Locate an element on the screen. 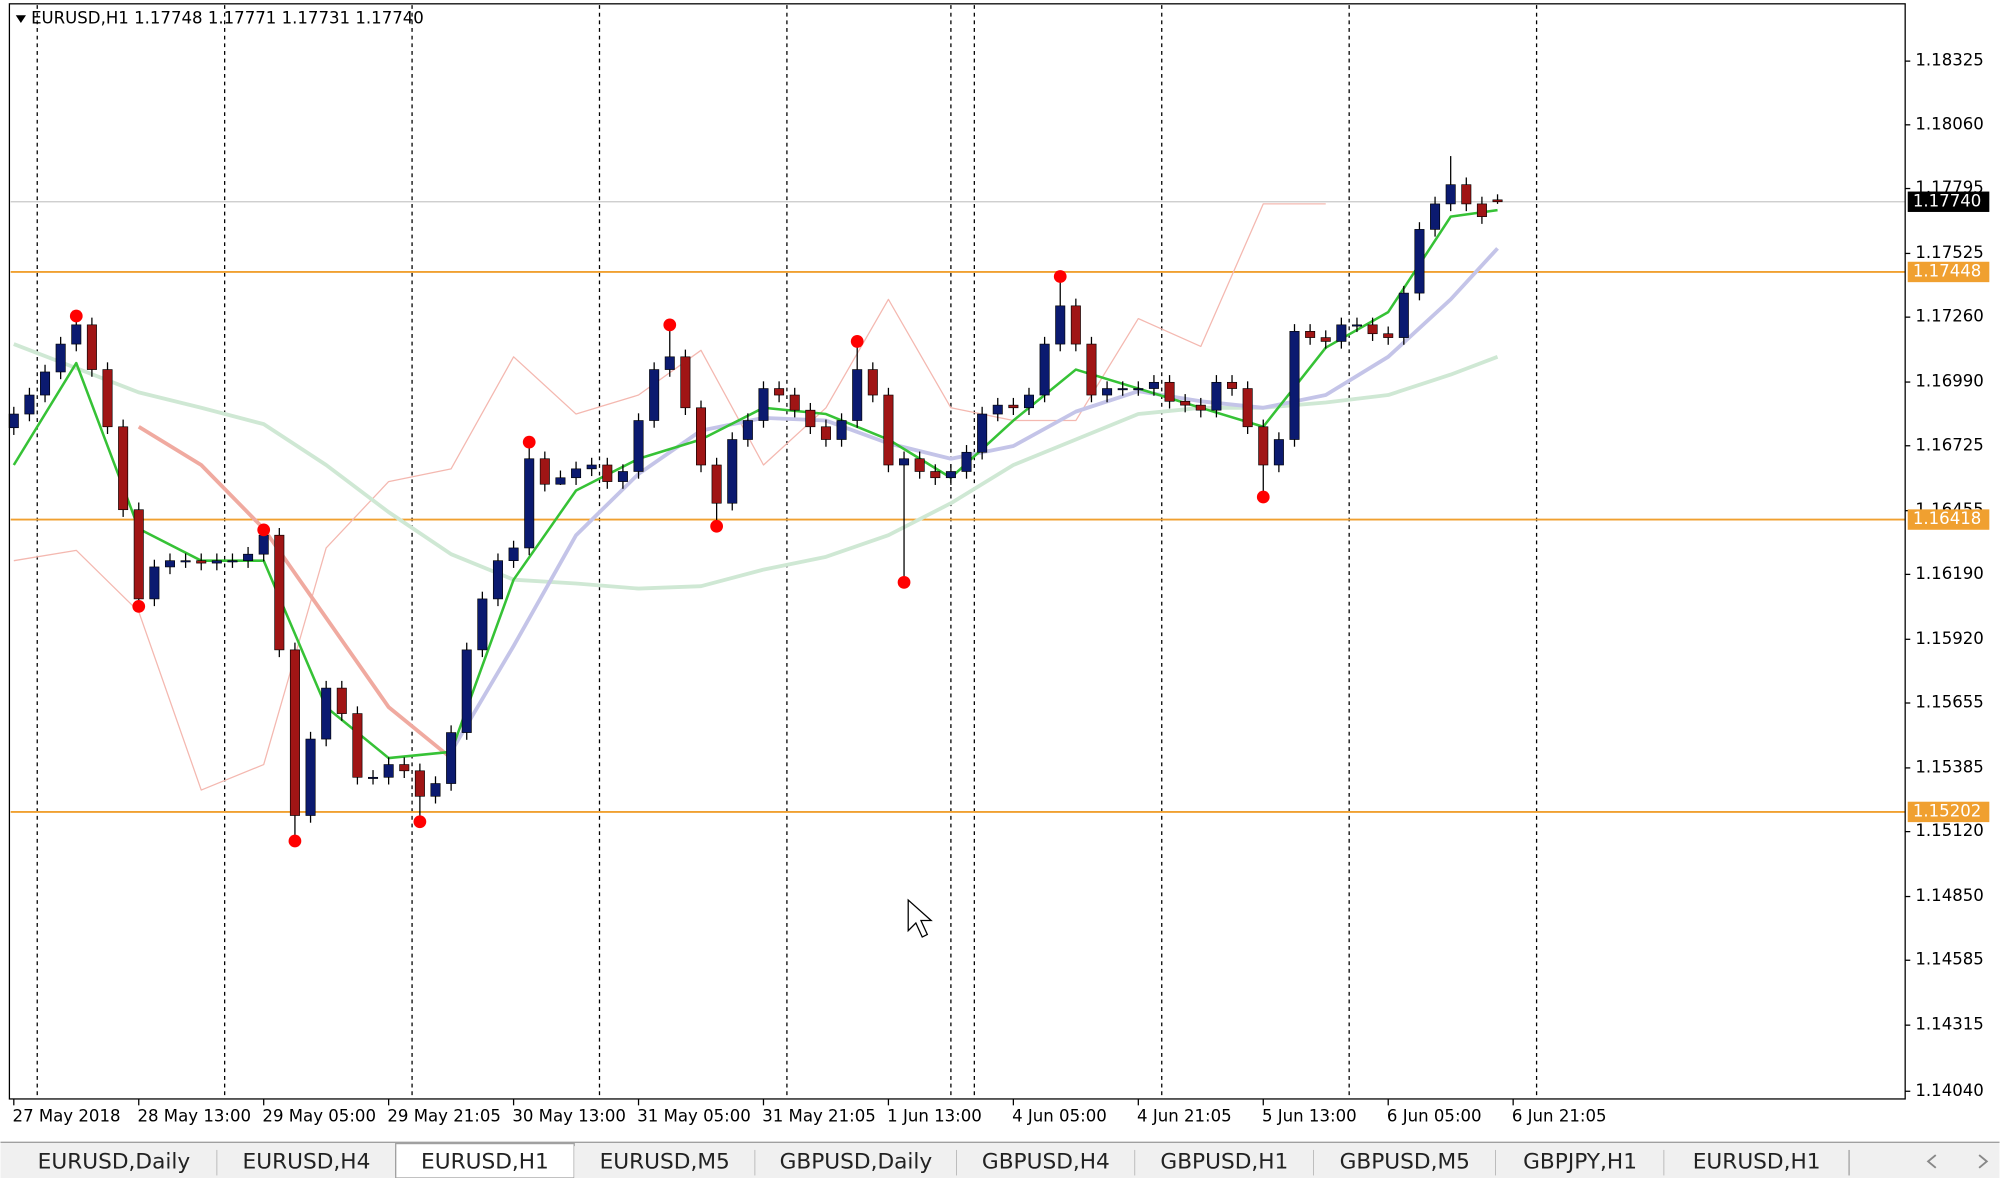 The height and width of the screenshot is (1178, 2000). tab-label: EURUSD,Daily is located at coordinates (114, 1162).